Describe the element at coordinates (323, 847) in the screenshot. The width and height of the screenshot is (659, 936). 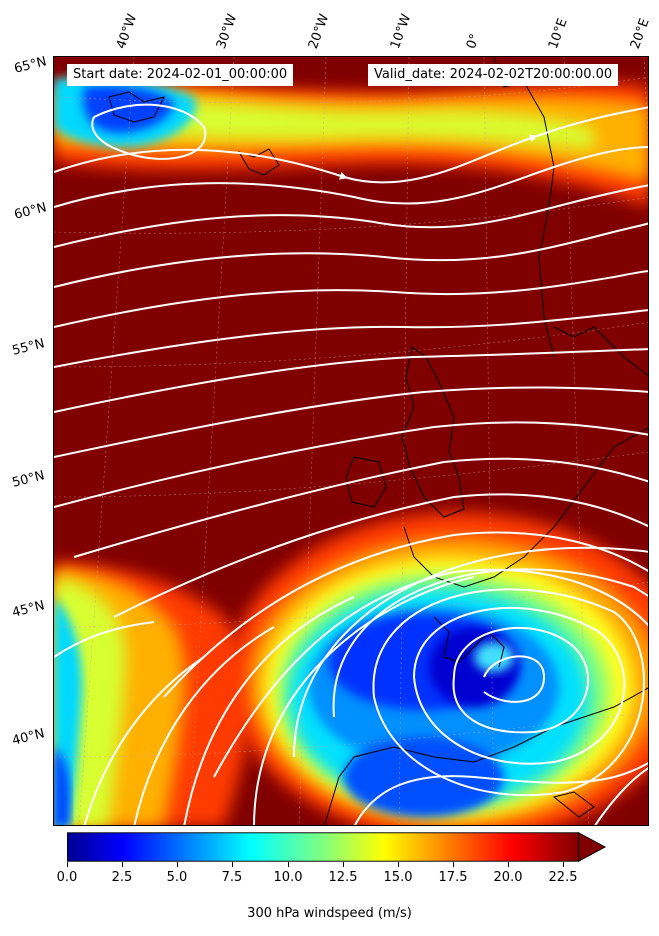
I see `colorbar-gradient` at that location.